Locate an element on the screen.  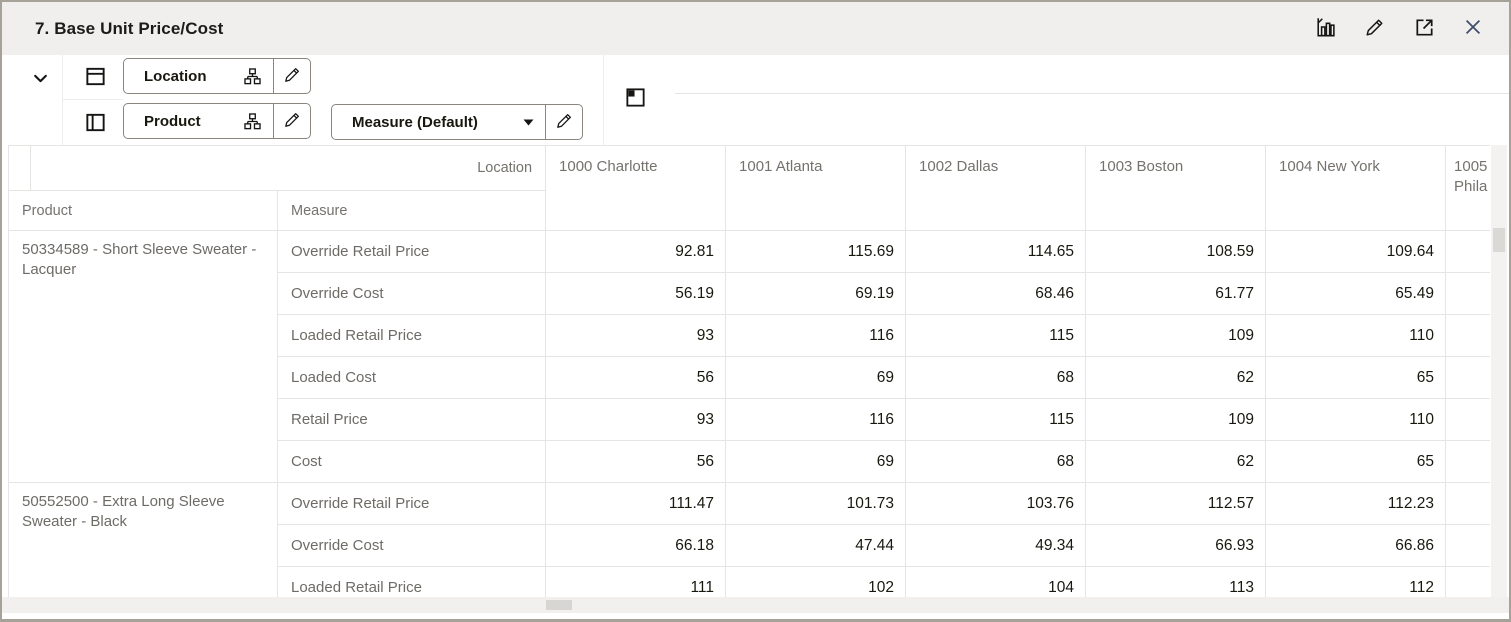
measure-row-header: Loaded Cost is located at coordinates (411, 377).